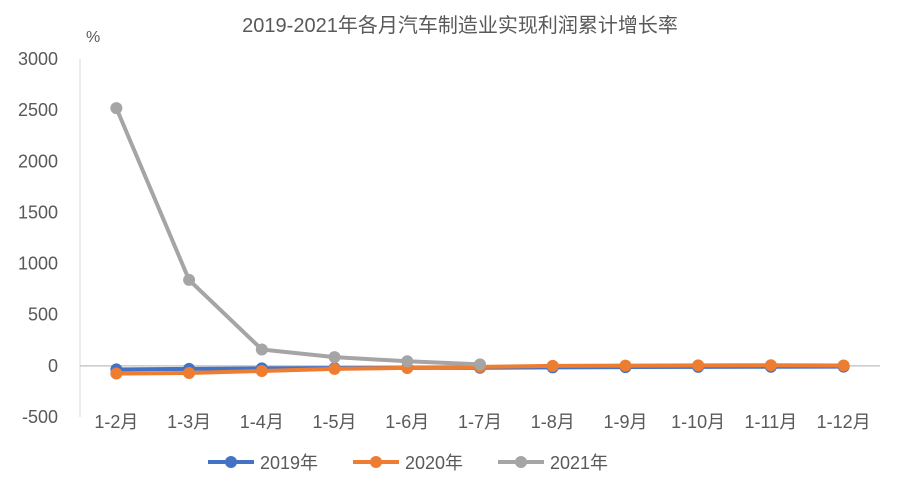 This screenshot has width=900, height=486. What do you see at coordinates (335, 422) in the screenshot?
I see `x-tick-label: 1-5月` at bounding box center [335, 422].